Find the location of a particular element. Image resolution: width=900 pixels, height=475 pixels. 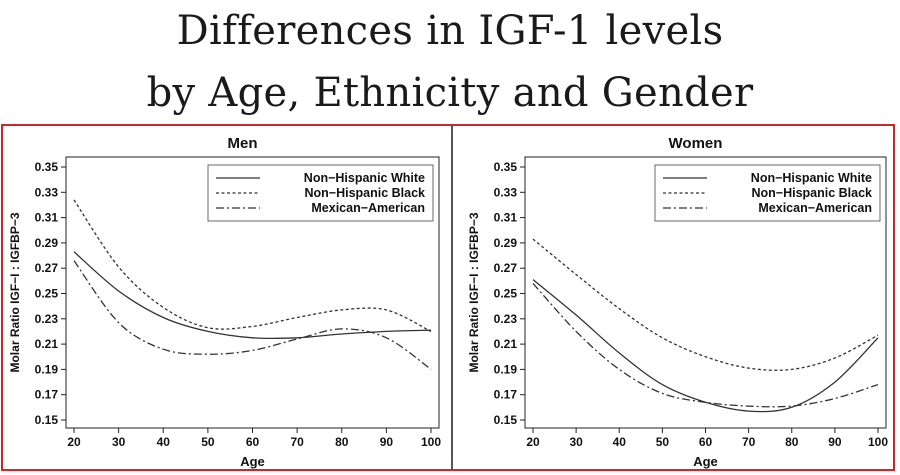

panel-divider is located at coordinates (452, 297).